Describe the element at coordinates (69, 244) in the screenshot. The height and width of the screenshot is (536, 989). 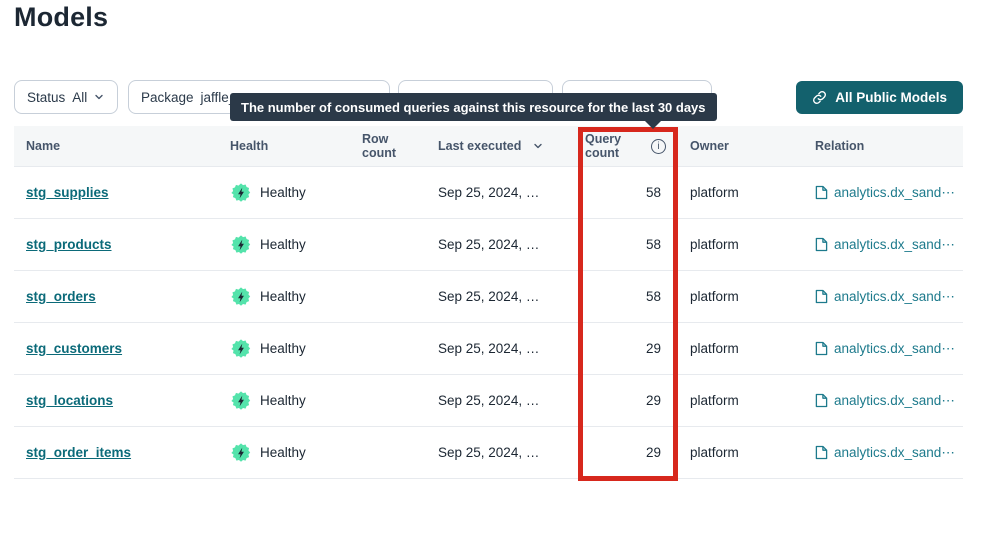
I see `model-name-link: stg_products` at that location.